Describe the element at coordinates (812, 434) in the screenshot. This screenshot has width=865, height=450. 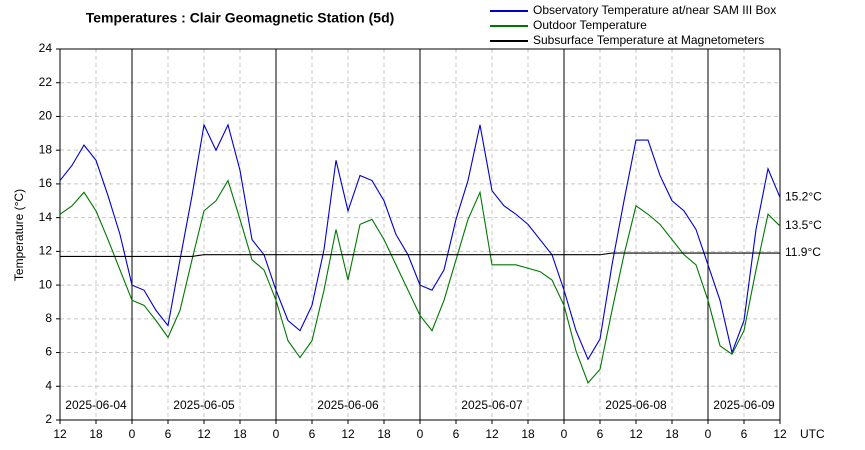
I see `x-axis-label: UTC` at that location.